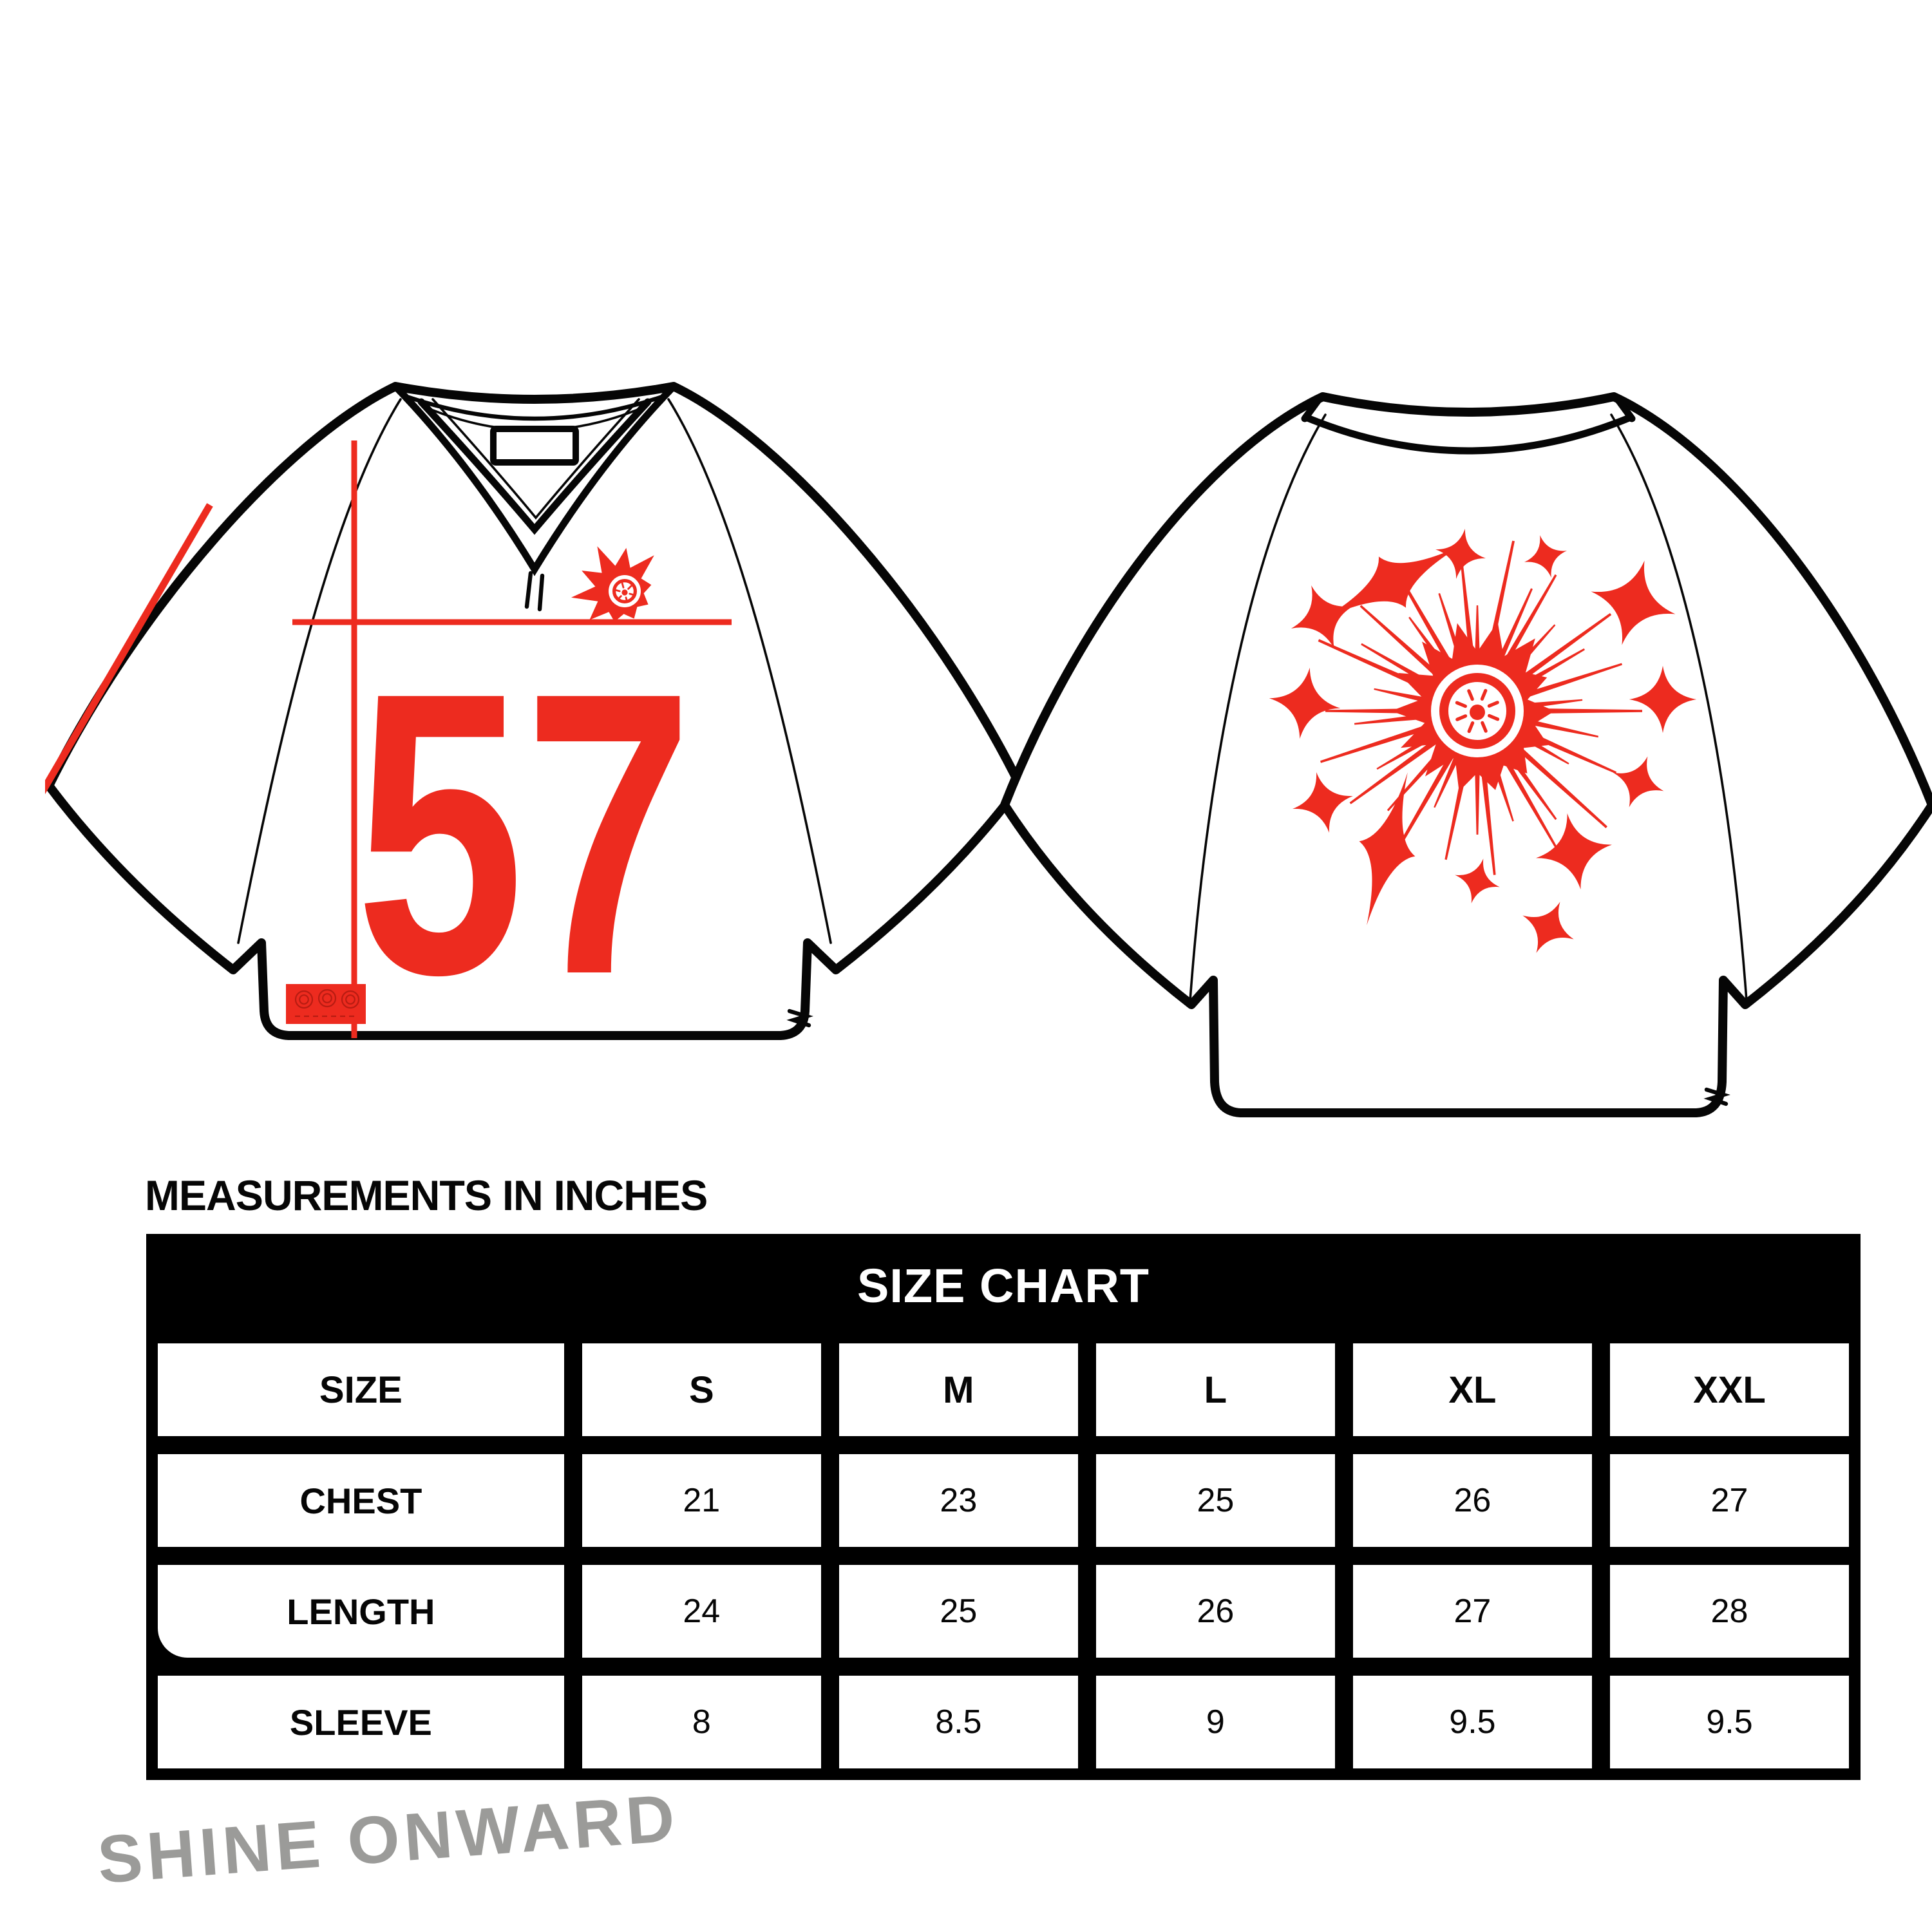 The image size is (1932, 1932). Describe the element at coordinates (1258, 708) in the screenshot. I see `back-left-raglan-seam` at that location.